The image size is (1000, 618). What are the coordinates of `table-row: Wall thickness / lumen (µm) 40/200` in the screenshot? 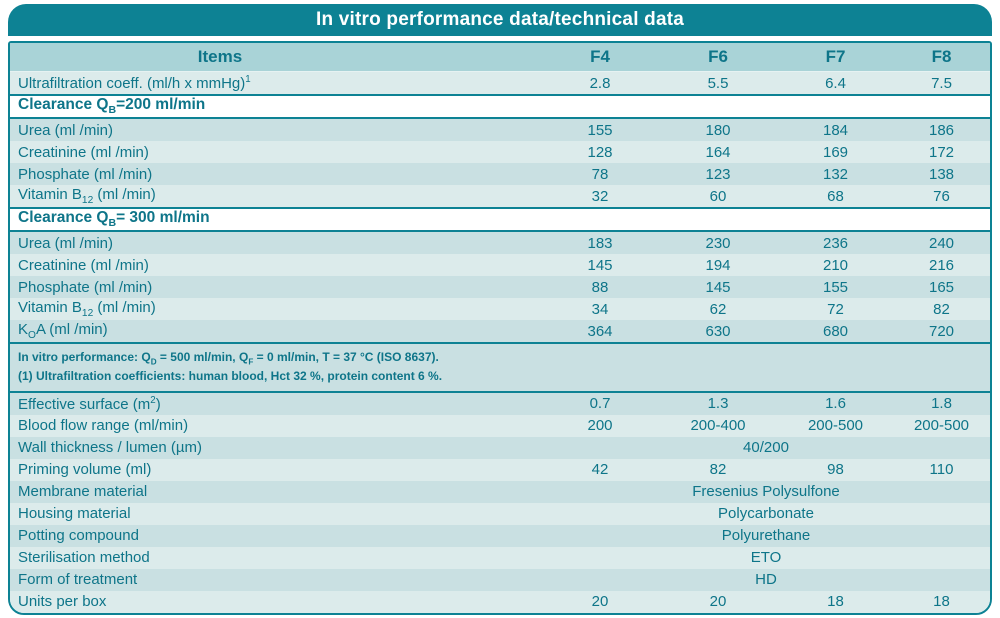 It's located at (500, 447).